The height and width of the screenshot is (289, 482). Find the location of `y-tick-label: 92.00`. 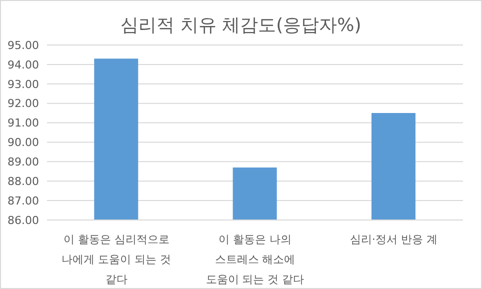

y-tick-label: 92.00 is located at coordinates (23, 103).